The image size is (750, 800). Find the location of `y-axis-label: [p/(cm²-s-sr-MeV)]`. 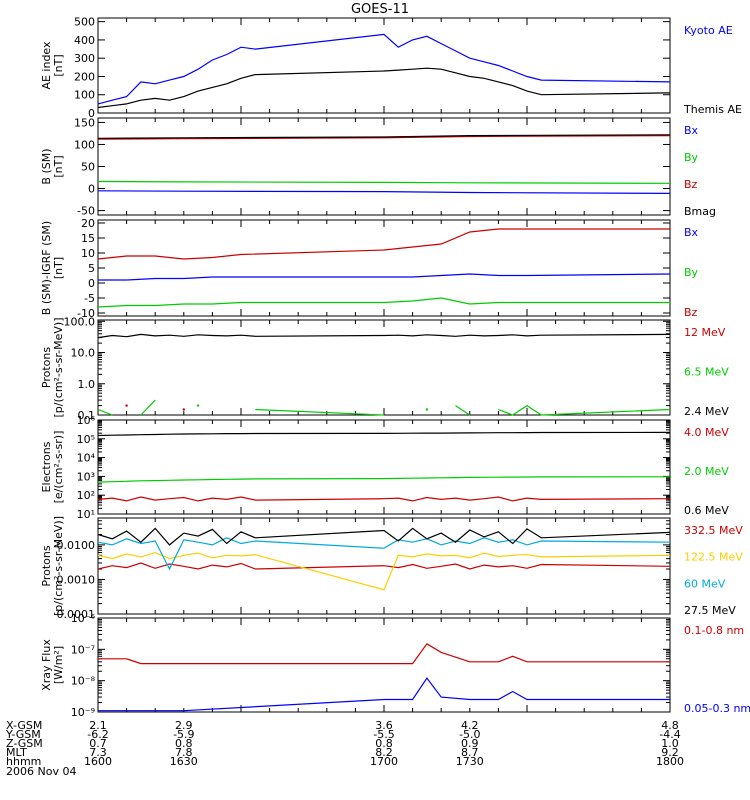

y-axis-label: [p/(cm²-s-sr-MeV)] is located at coordinates (58, 368).